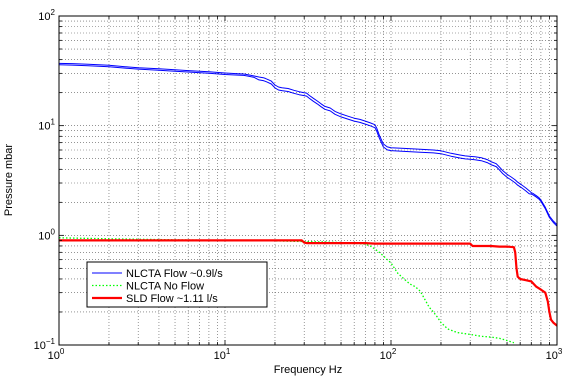 This screenshot has height=382, width=569. What do you see at coordinates (394, 351) in the screenshot?
I see `x-tick-label-exponent: 2` at bounding box center [394, 351].